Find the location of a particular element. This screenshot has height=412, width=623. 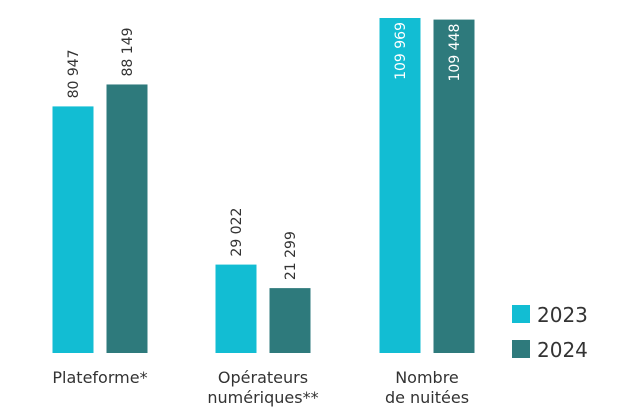

value-label: 29 022 is located at coordinates (237, 232).